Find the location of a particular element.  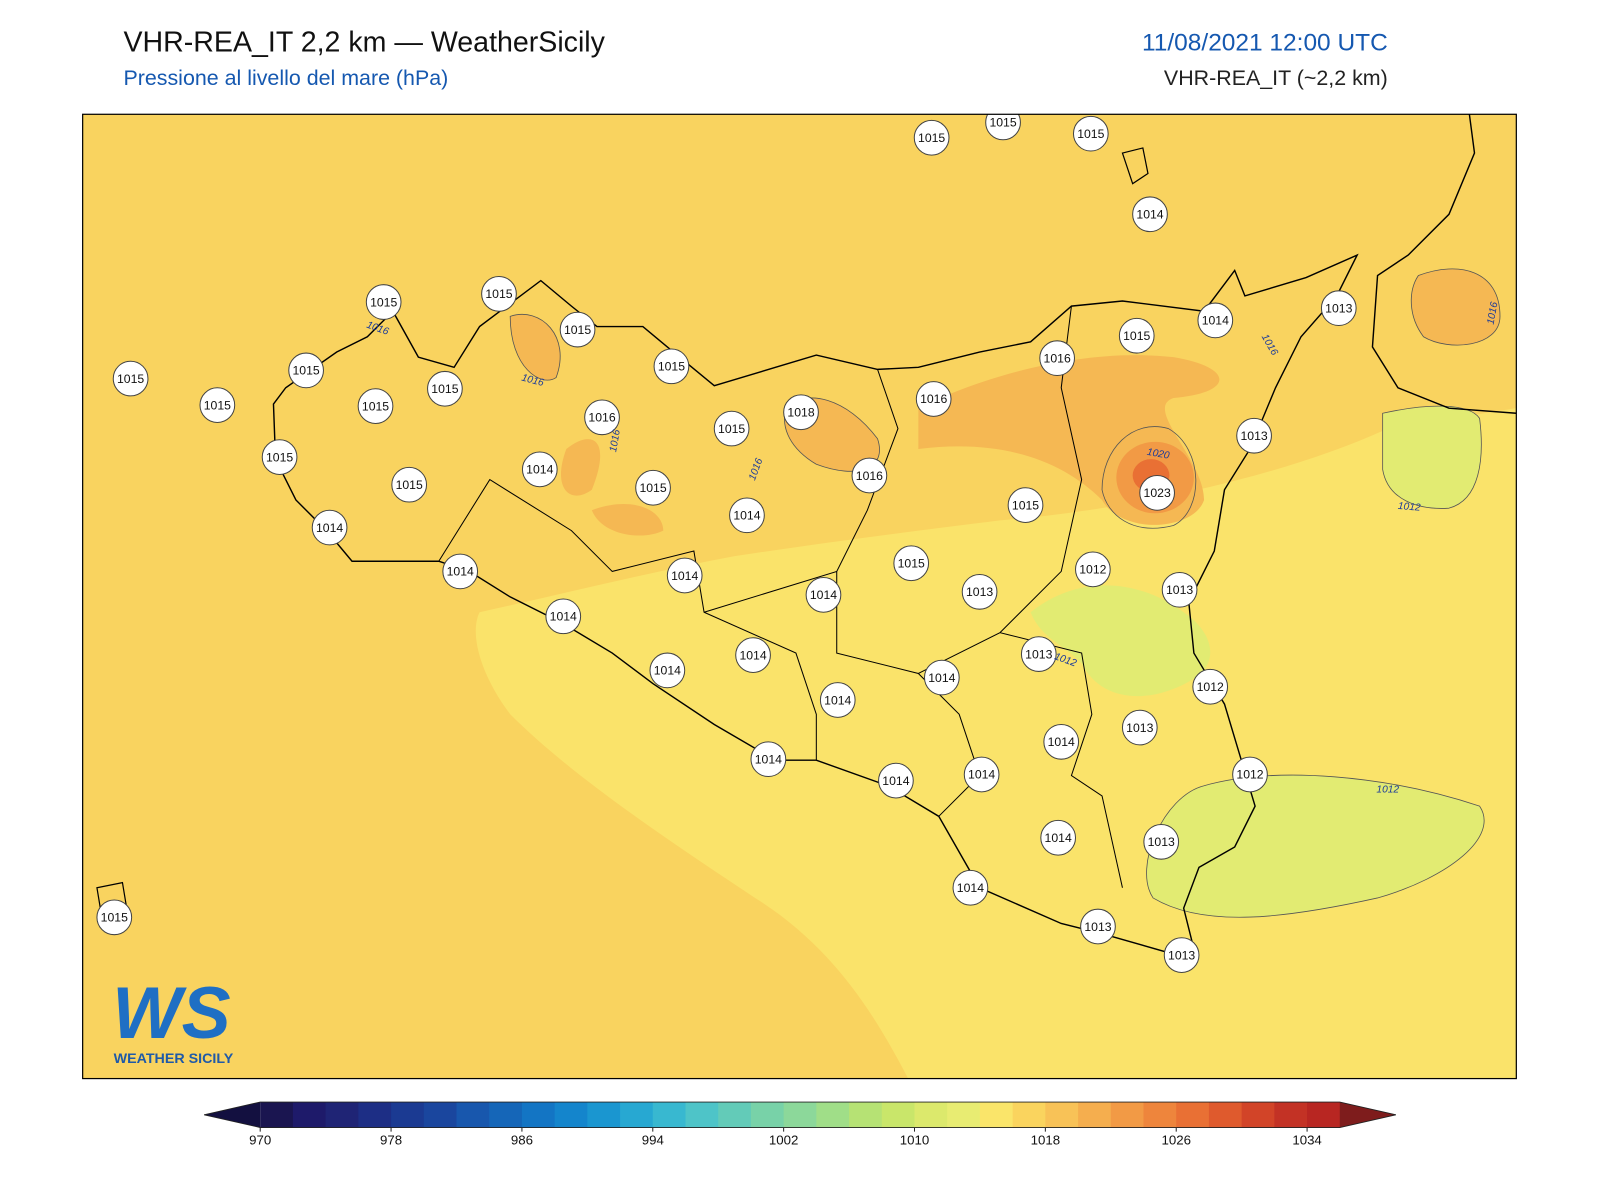

colorbar-tick-label: 1002 is located at coordinates (783, 1139).